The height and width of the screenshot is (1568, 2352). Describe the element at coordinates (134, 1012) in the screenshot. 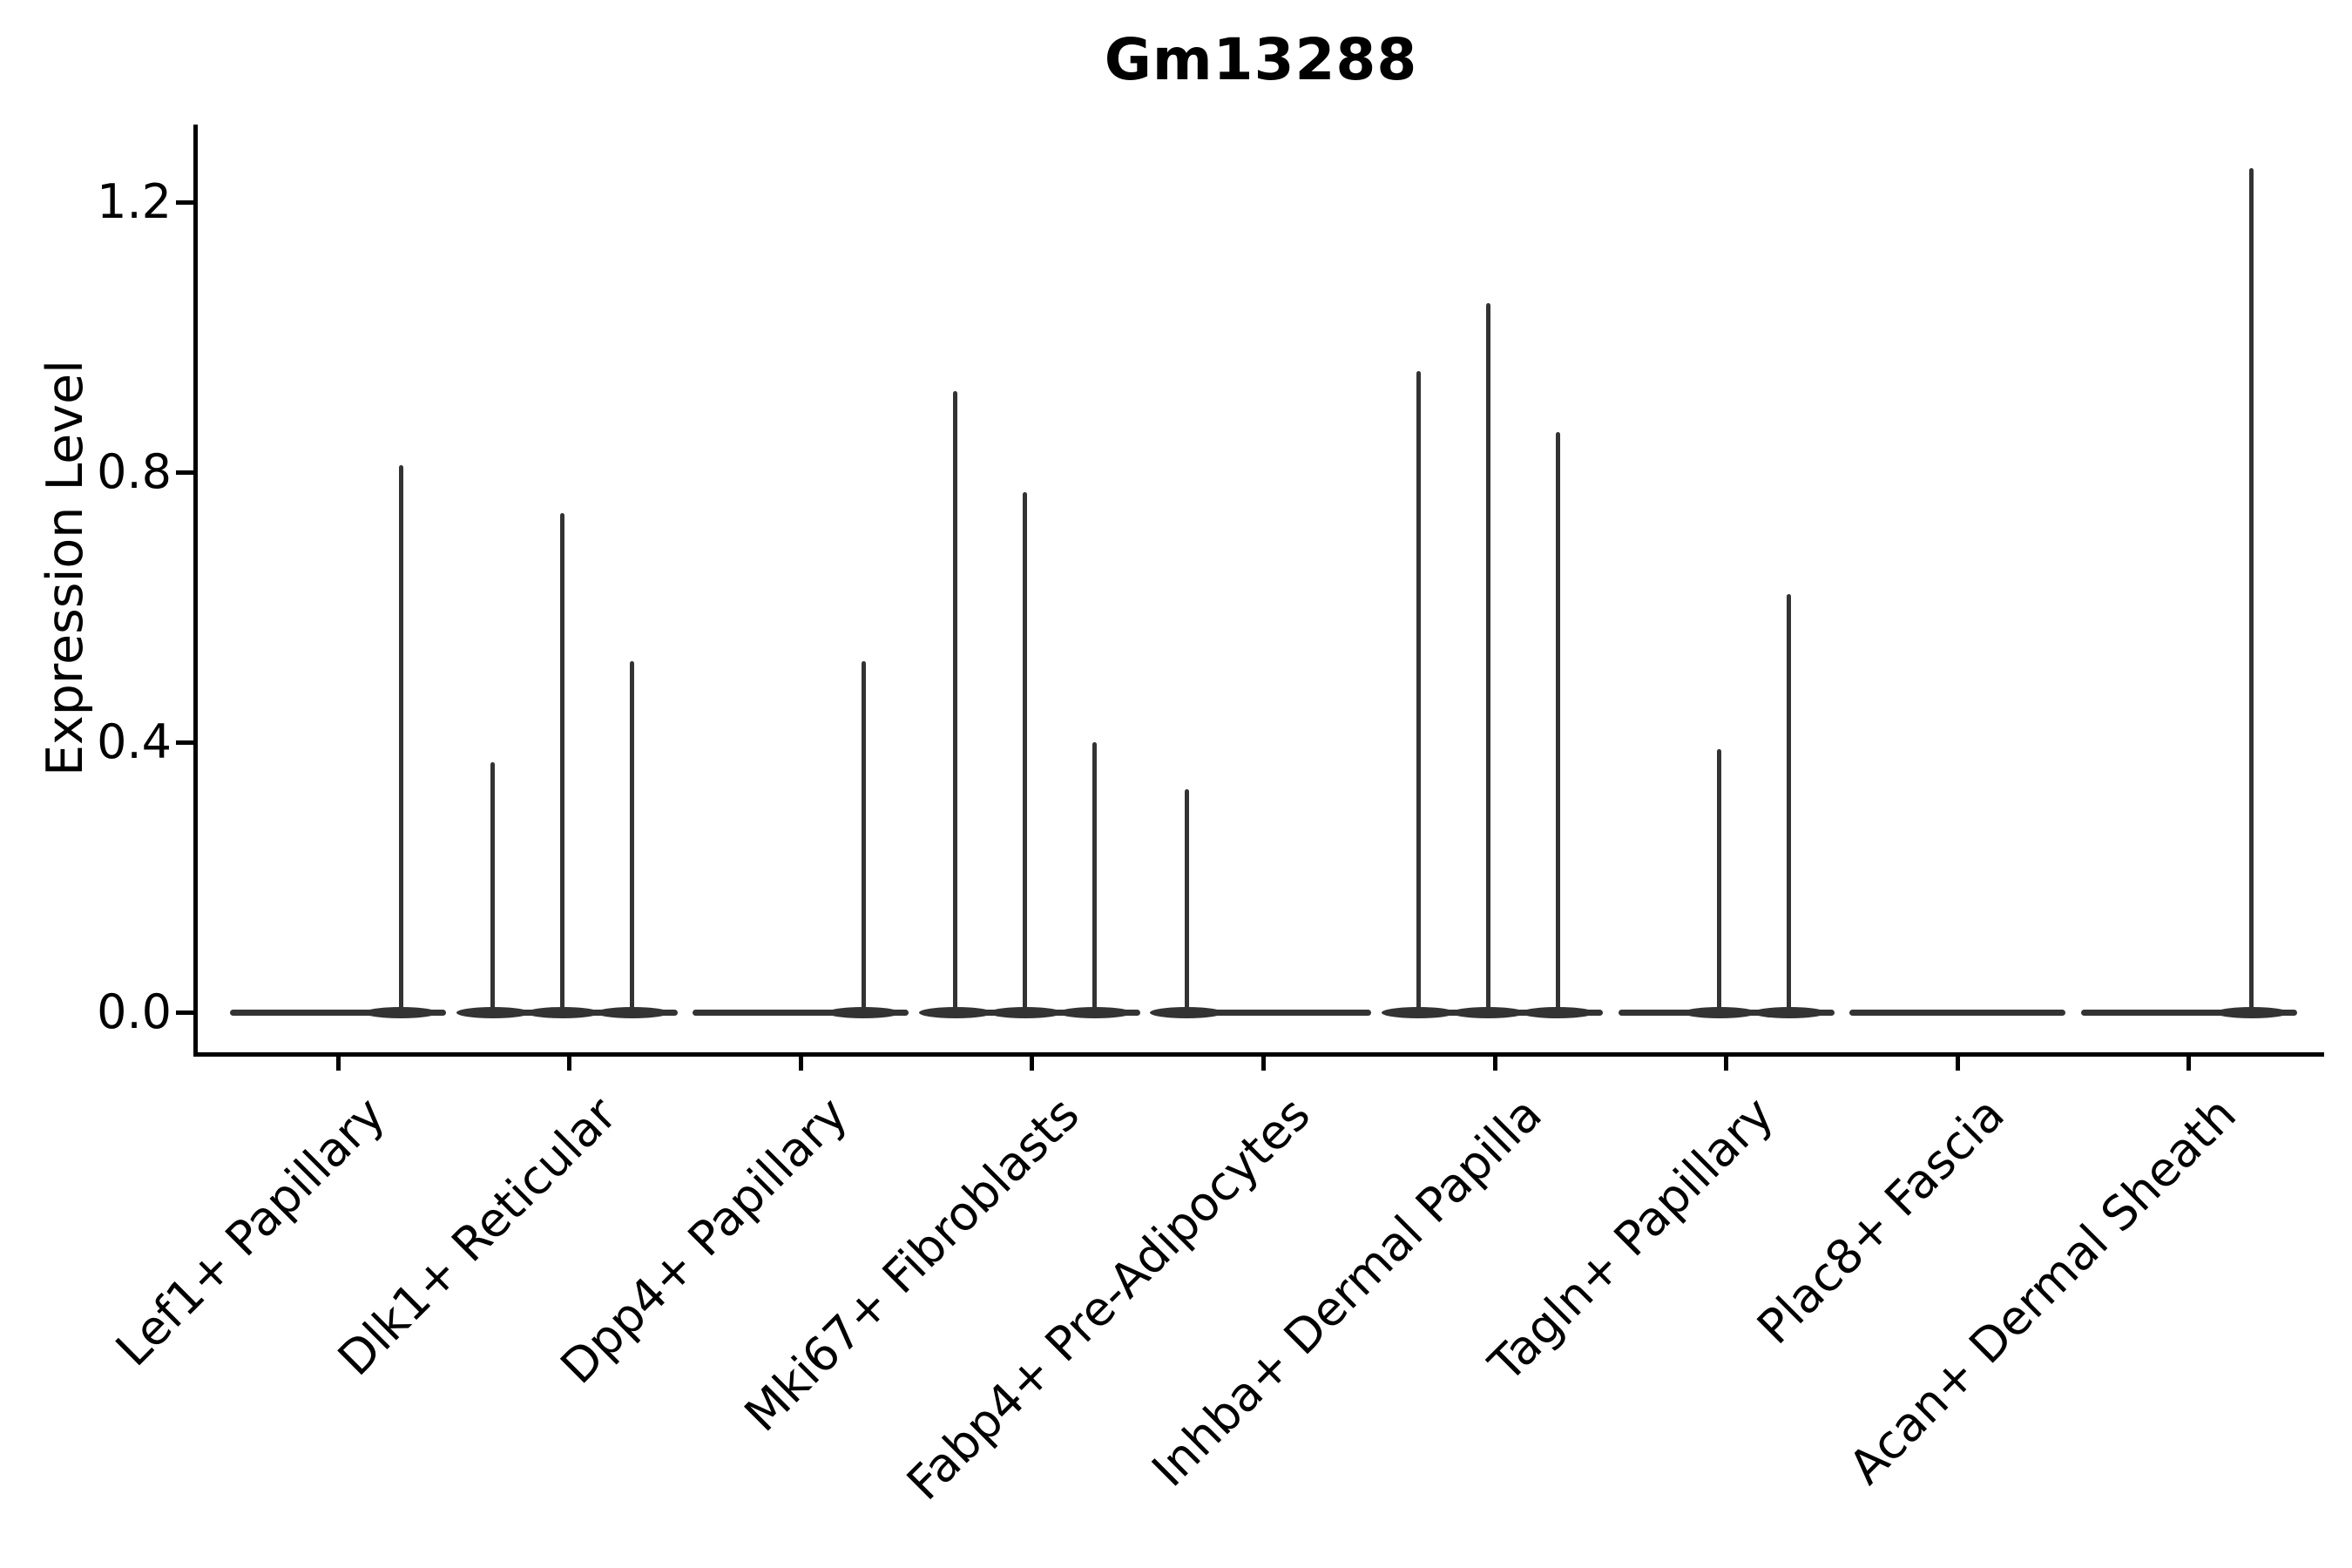

I see `y-tick-label: 0.0` at that location.